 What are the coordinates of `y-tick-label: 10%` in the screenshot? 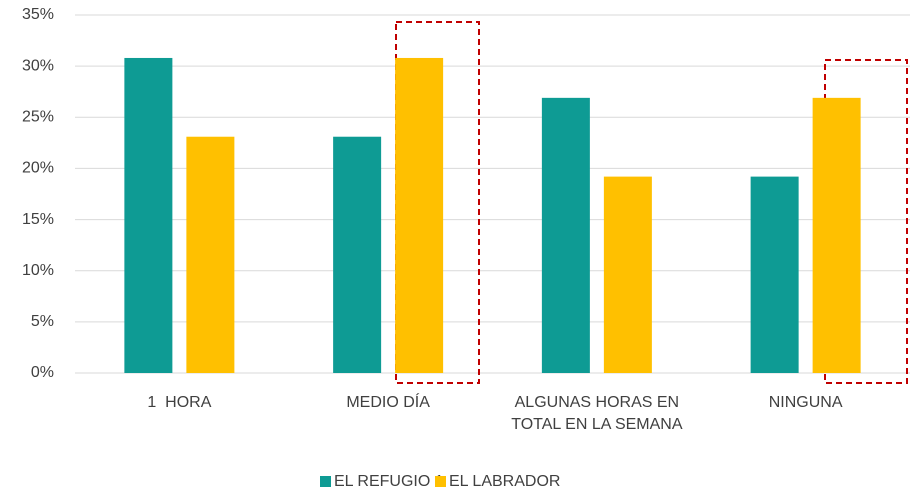 It's located at (38, 270).